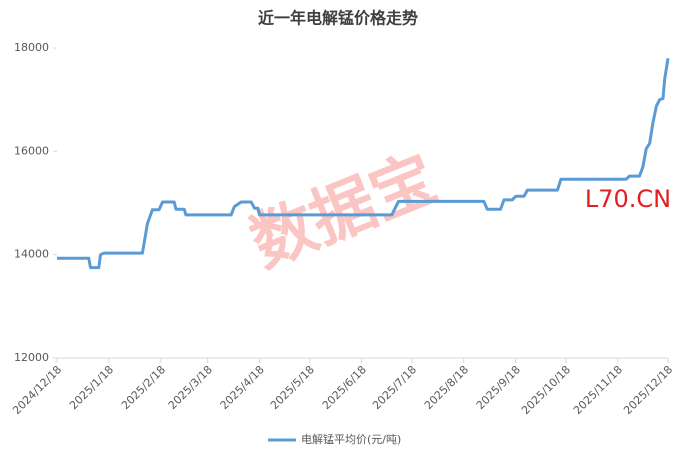 Image resolution: width=677 pixels, height=459 pixels. Describe the element at coordinates (351, 439) in the screenshot. I see `legend-label: 电解锰平均价(元/吨)` at that location.